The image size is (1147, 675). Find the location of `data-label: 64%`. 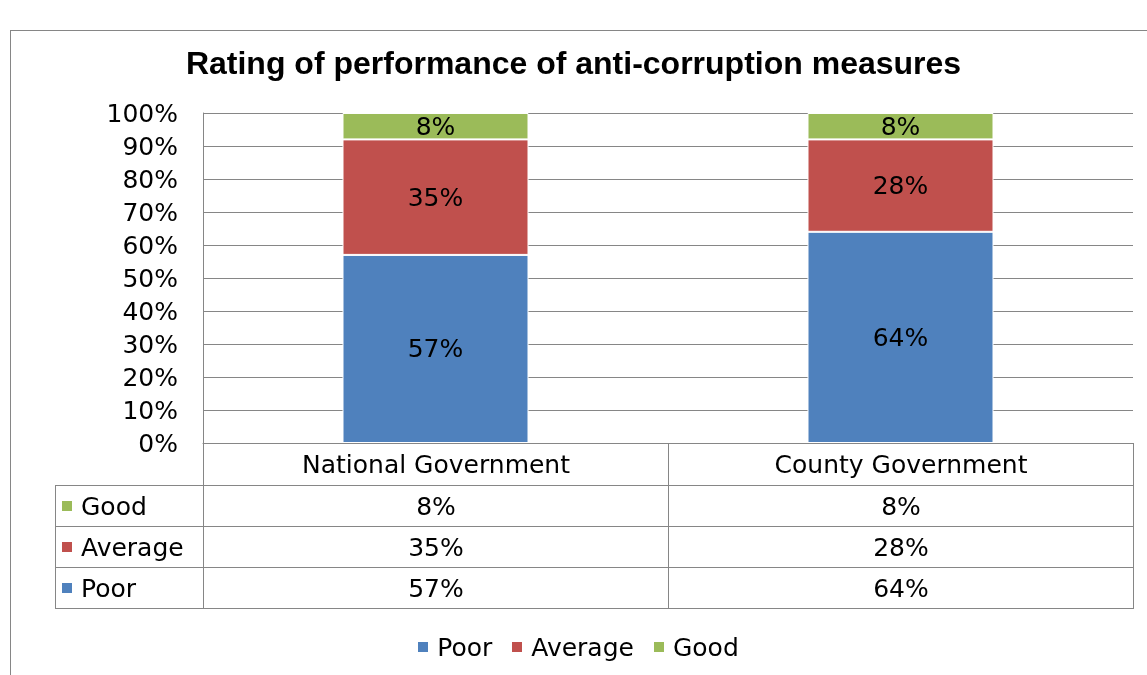

data-label: 64% is located at coordinates (901, 588).